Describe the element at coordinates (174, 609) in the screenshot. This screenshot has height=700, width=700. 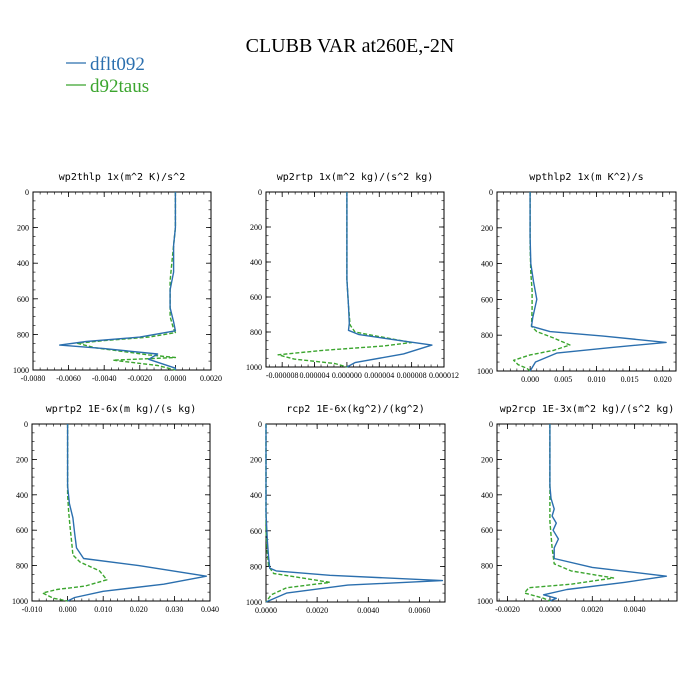
I see `x-tick-label: 0.030` at that location.